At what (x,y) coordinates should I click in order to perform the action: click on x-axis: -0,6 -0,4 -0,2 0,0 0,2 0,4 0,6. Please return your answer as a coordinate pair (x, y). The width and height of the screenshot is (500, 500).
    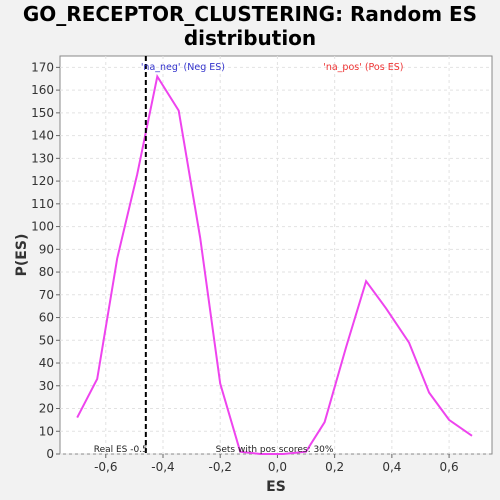
    Looking at the image, I should click on (276, 464).